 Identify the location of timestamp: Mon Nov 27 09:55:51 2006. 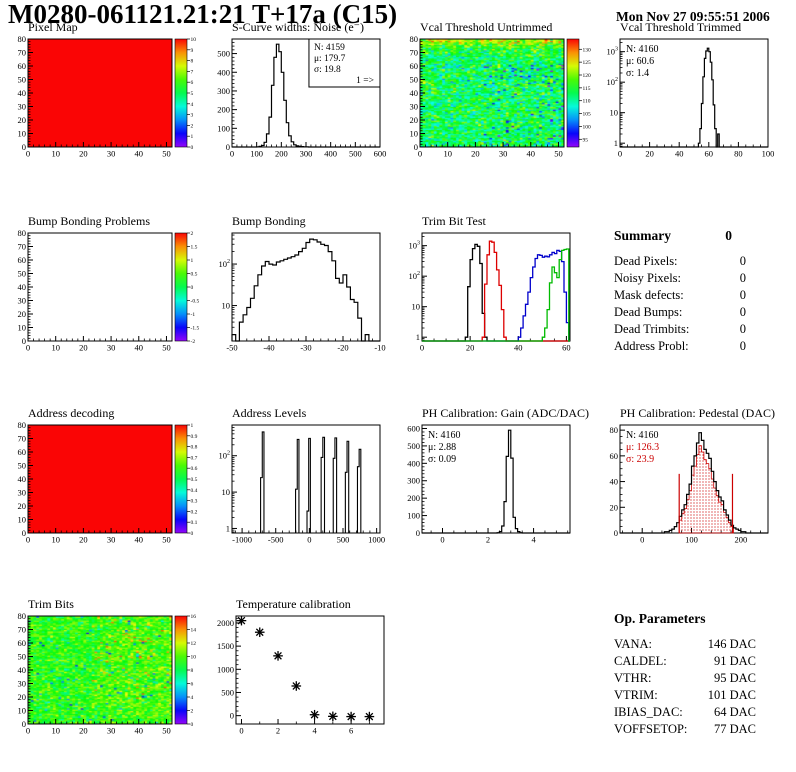
(693, 16).